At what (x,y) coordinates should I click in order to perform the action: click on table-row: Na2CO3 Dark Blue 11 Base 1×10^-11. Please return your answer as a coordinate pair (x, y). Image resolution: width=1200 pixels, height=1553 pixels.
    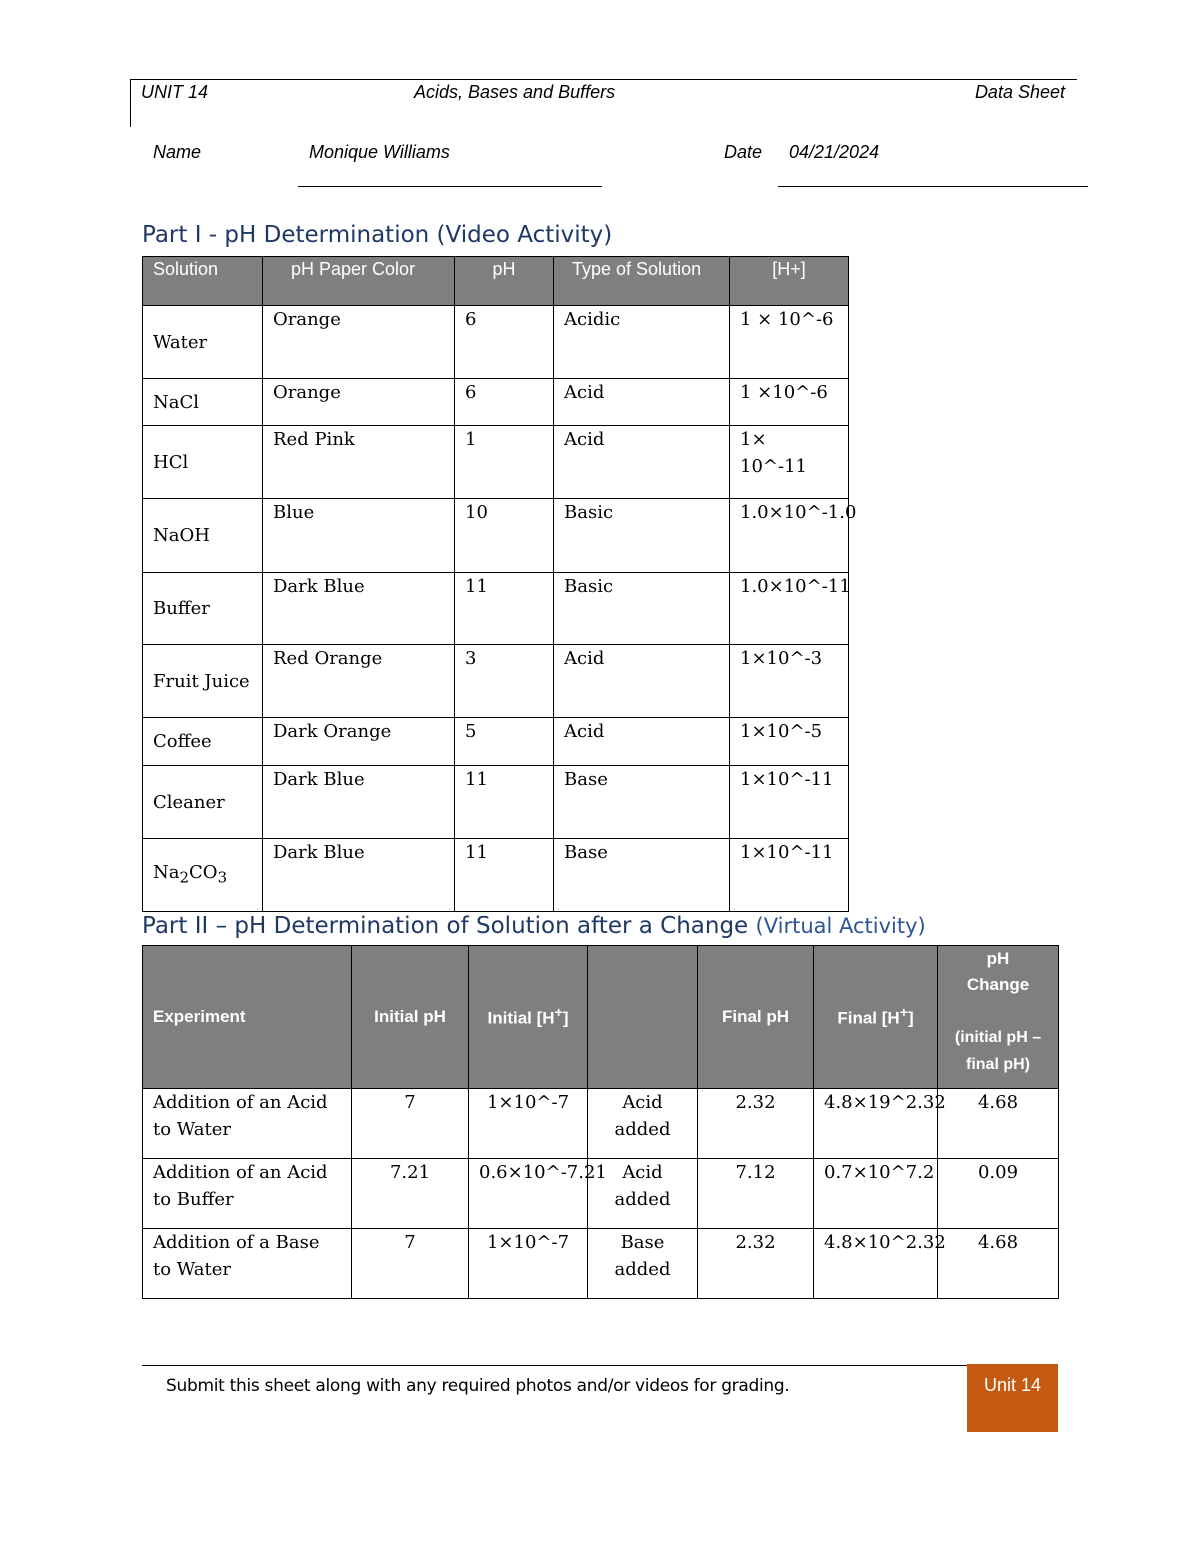
    Looking at the image, I should click on (495, 875).